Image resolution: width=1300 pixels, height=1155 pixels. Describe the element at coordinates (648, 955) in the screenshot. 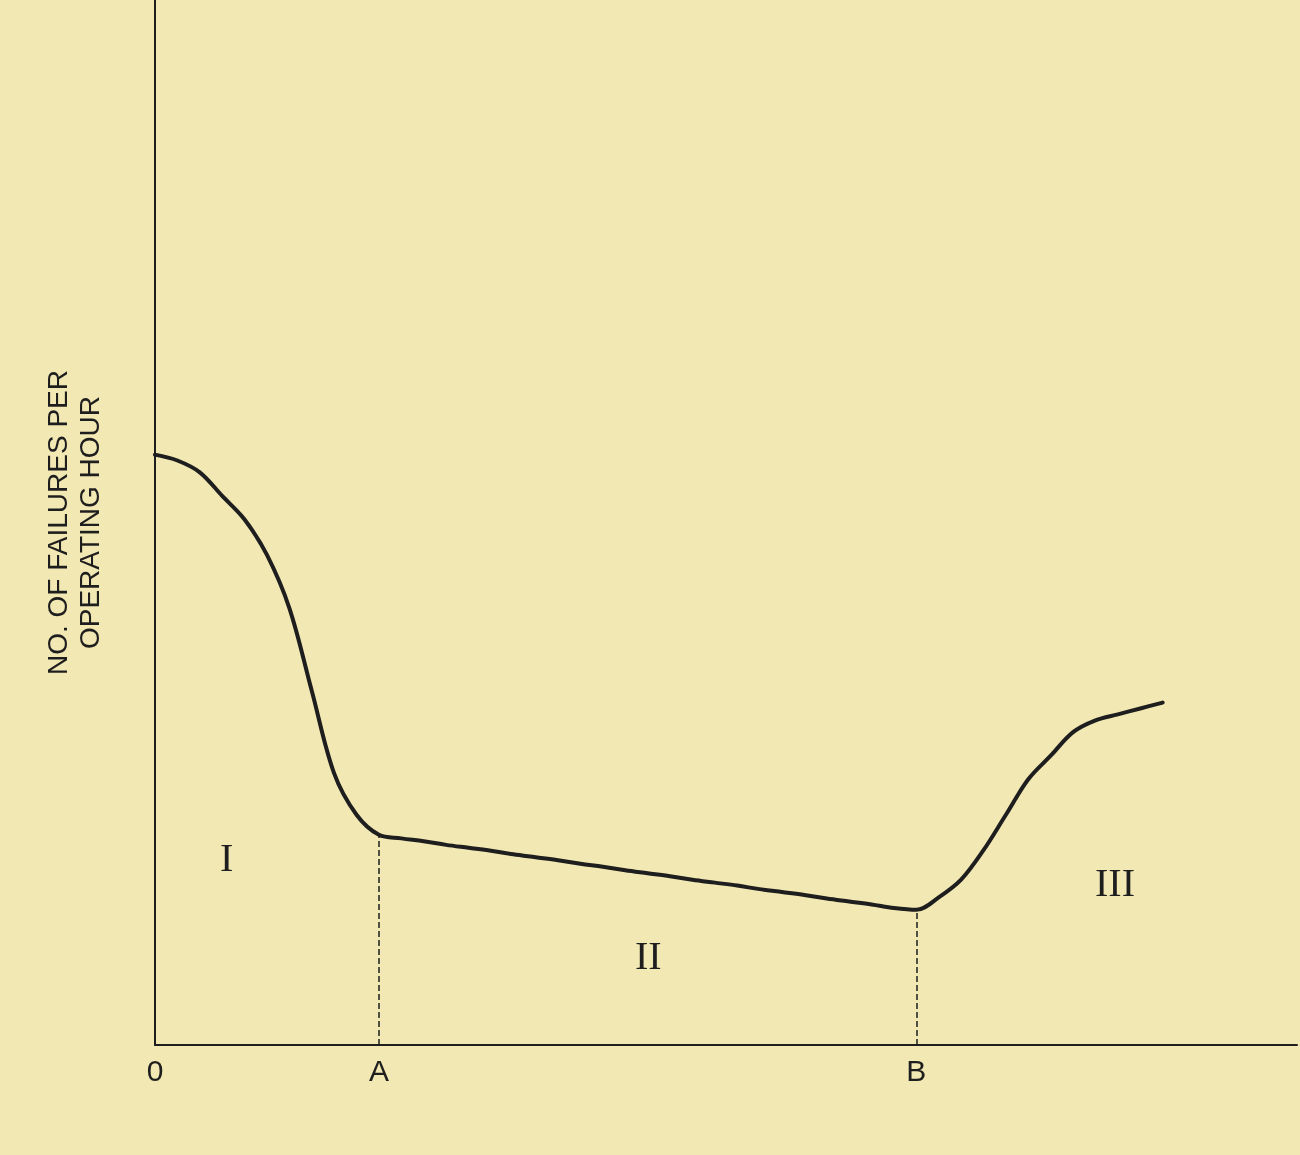

I see `annotation: II` at that location.